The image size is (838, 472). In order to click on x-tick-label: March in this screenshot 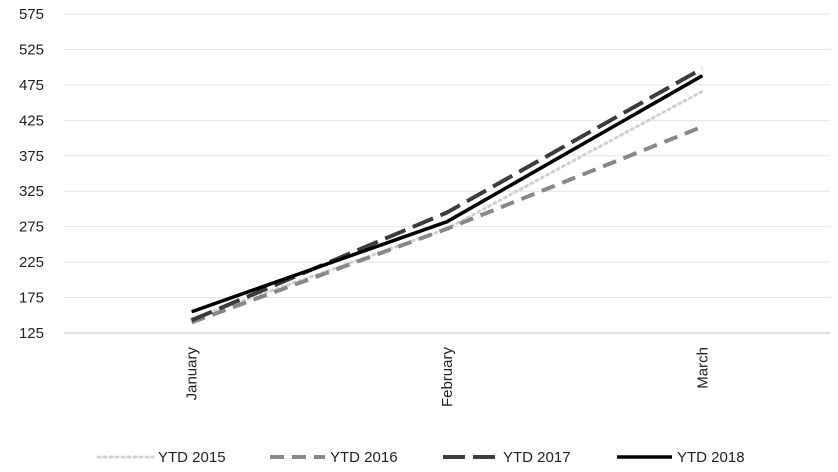, I will do `click(702, 368)`.